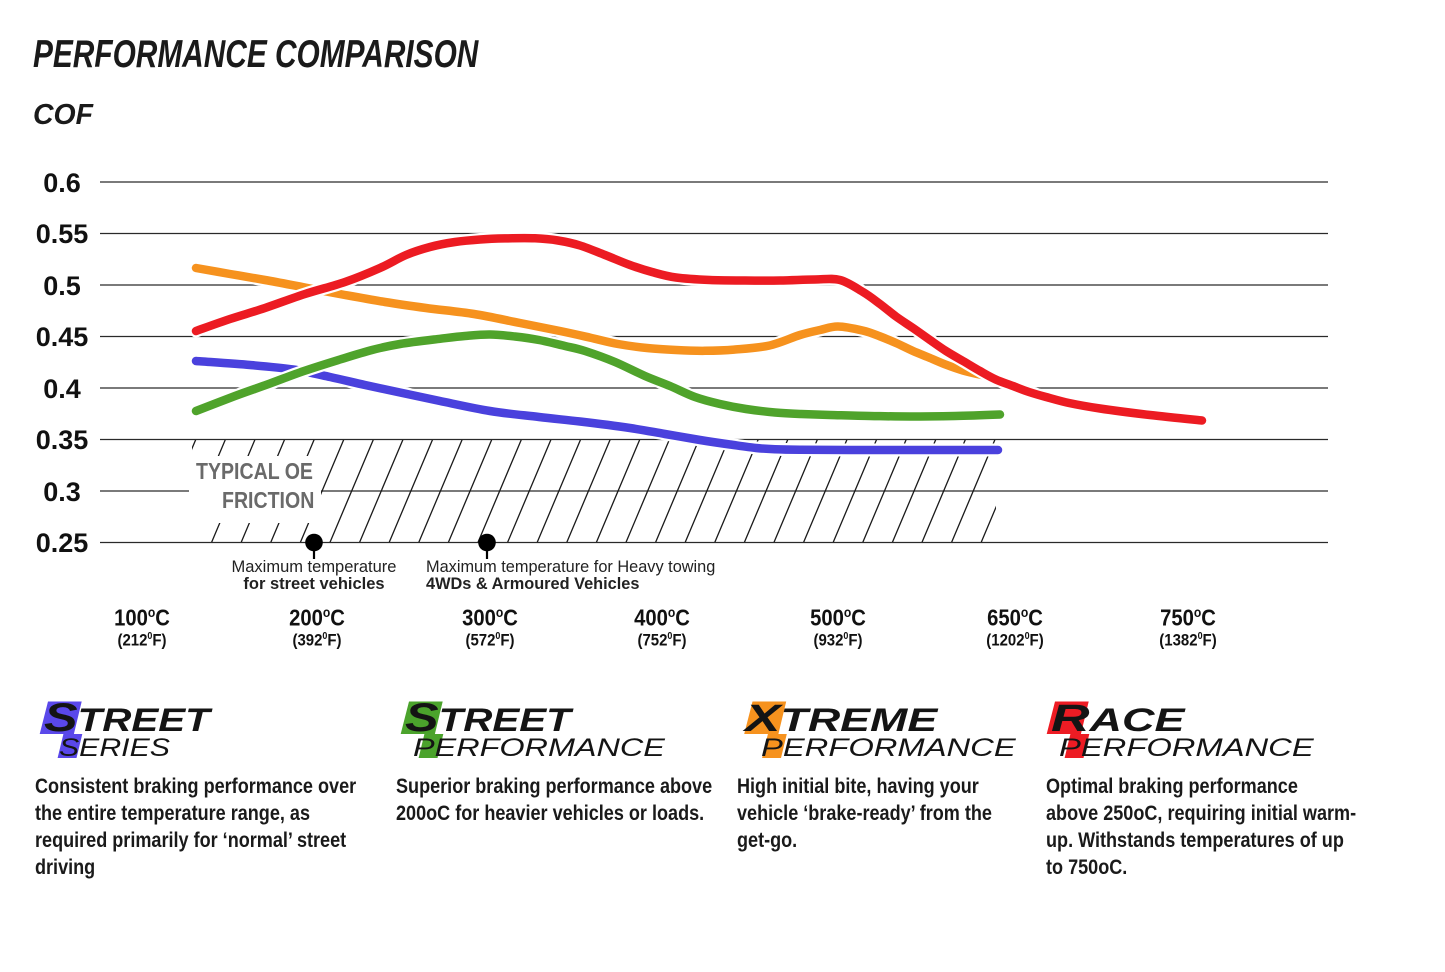  I want to click on svg-text: XTREME, so click(840, 717).